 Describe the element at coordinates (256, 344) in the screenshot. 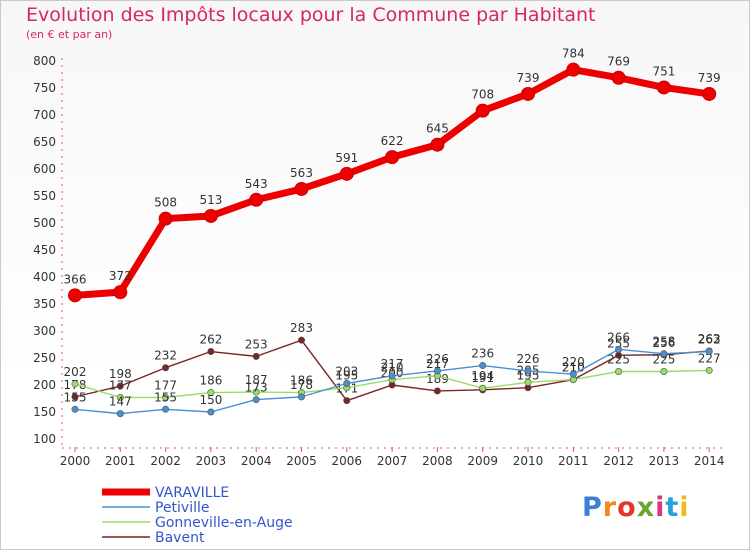

I see `data-label: 253` at that location.